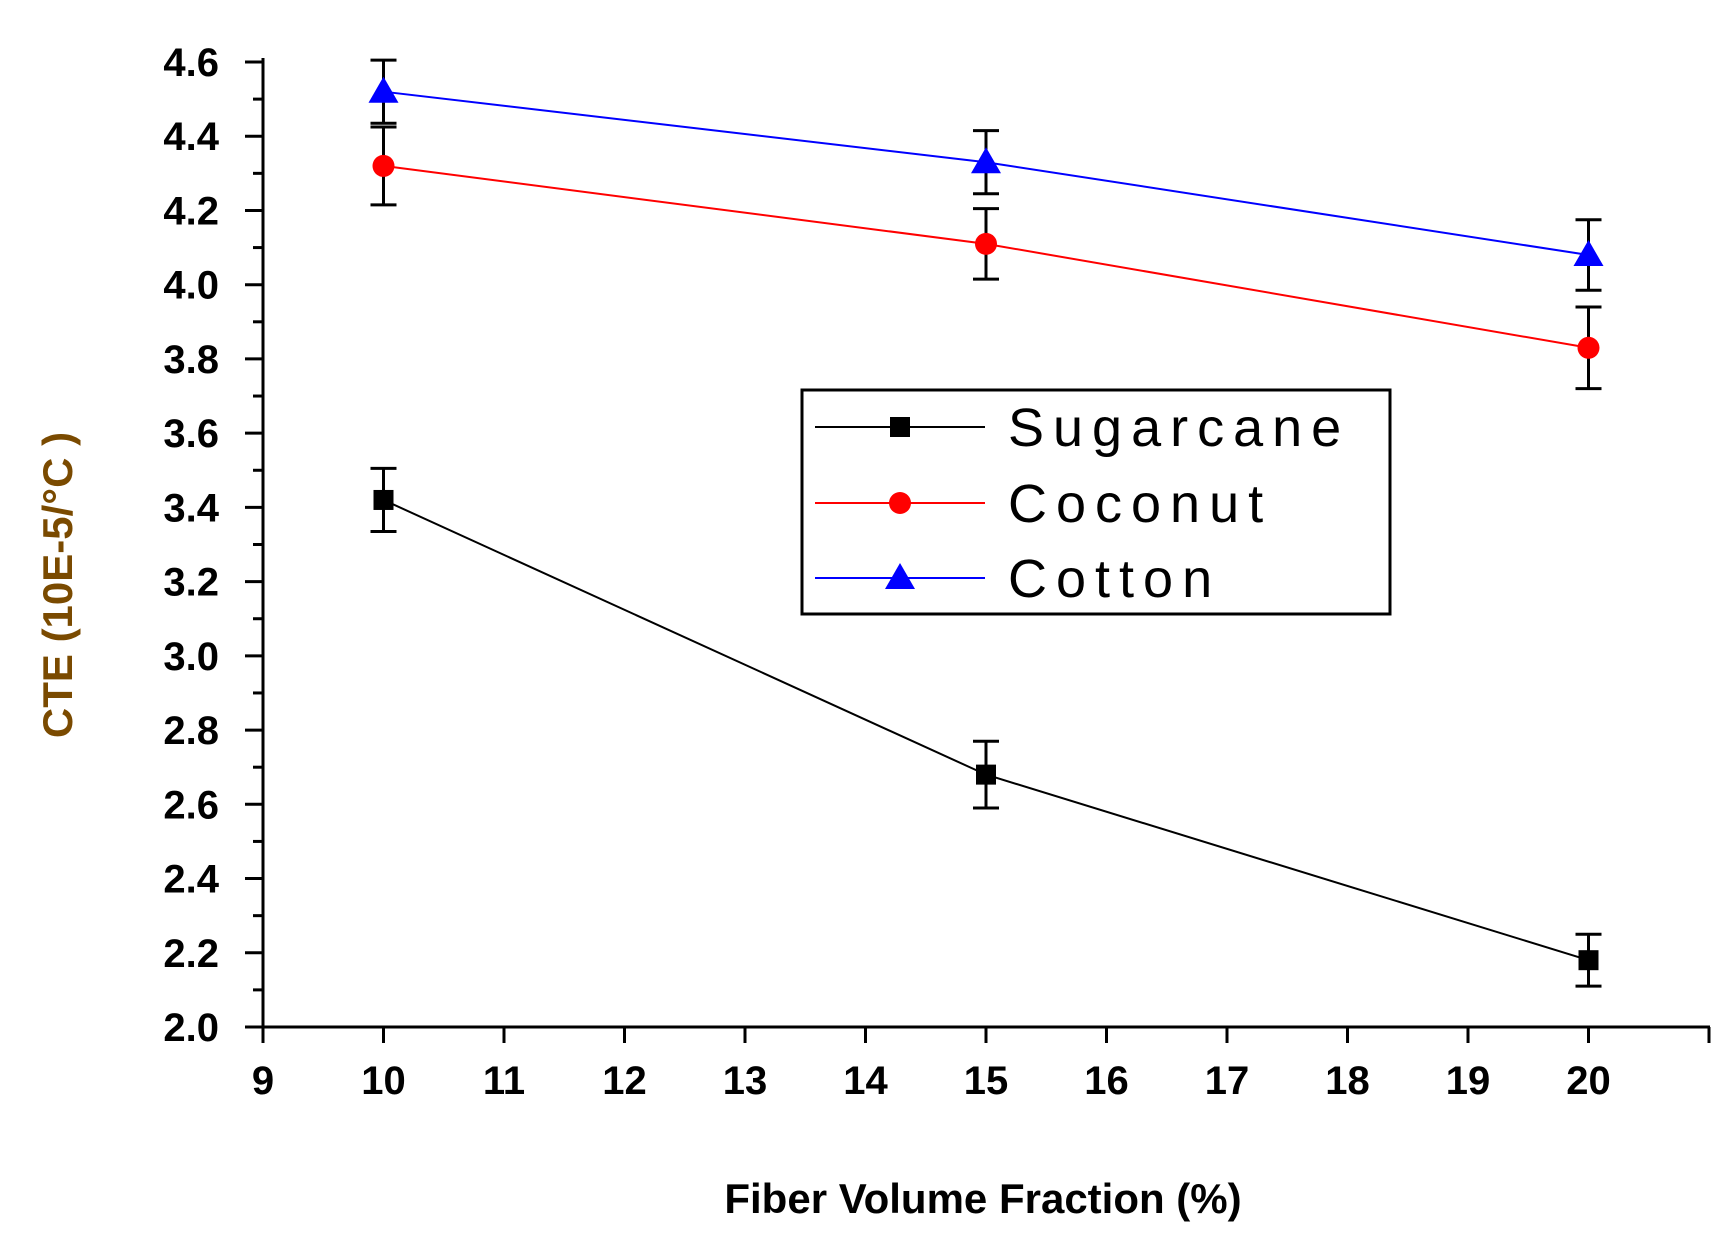  Describe the element at coordinates (191, 508) in the screenshot. I see `y-tick-label: 3.4` at that location.